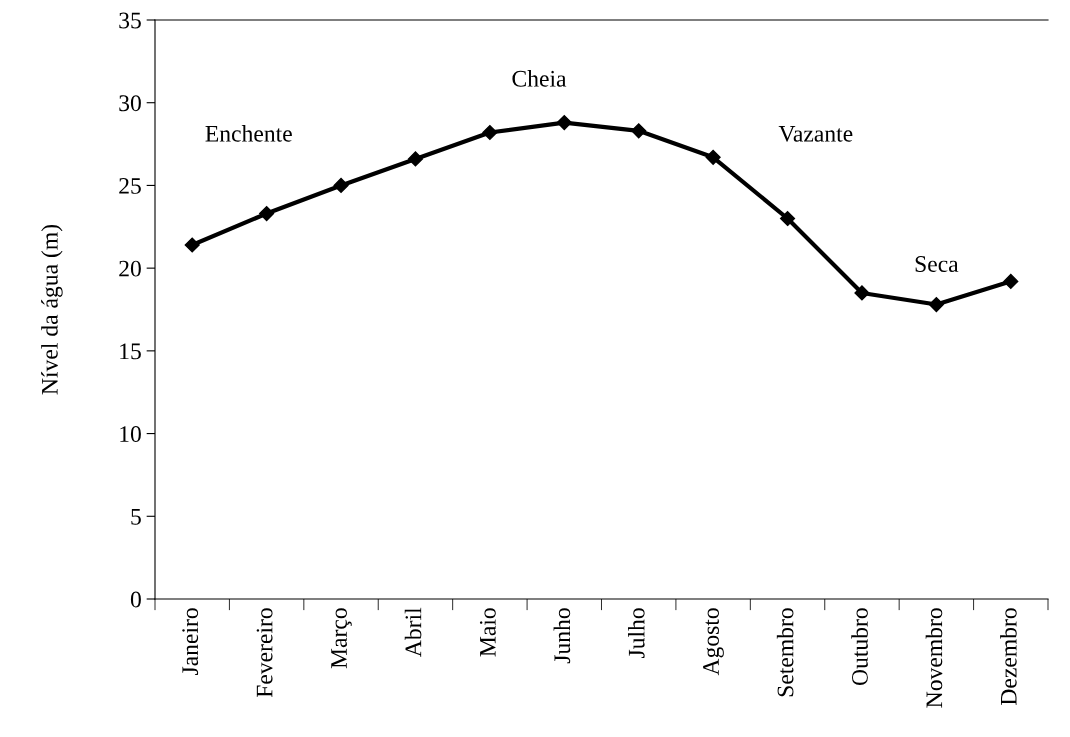 Image resolution: width=1070 pixels, height=737 pixels. Describe the element at coordinates (487, 632) in the screenshot. I see `x-tick-label: Maio` at that location.